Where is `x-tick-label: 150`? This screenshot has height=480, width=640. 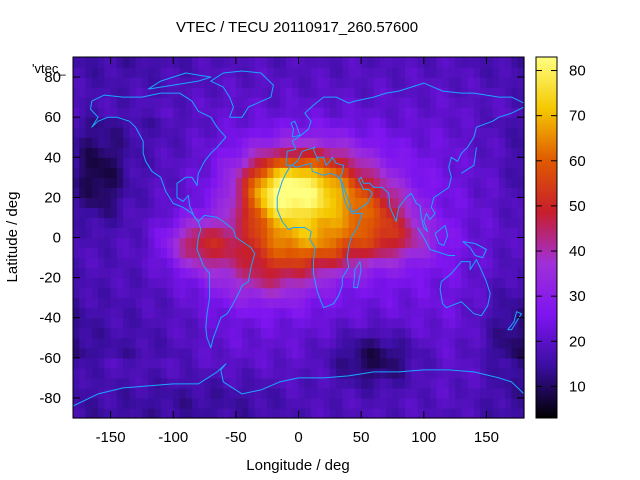 x-tick-label: 150 is located at coordinates (486, 437).